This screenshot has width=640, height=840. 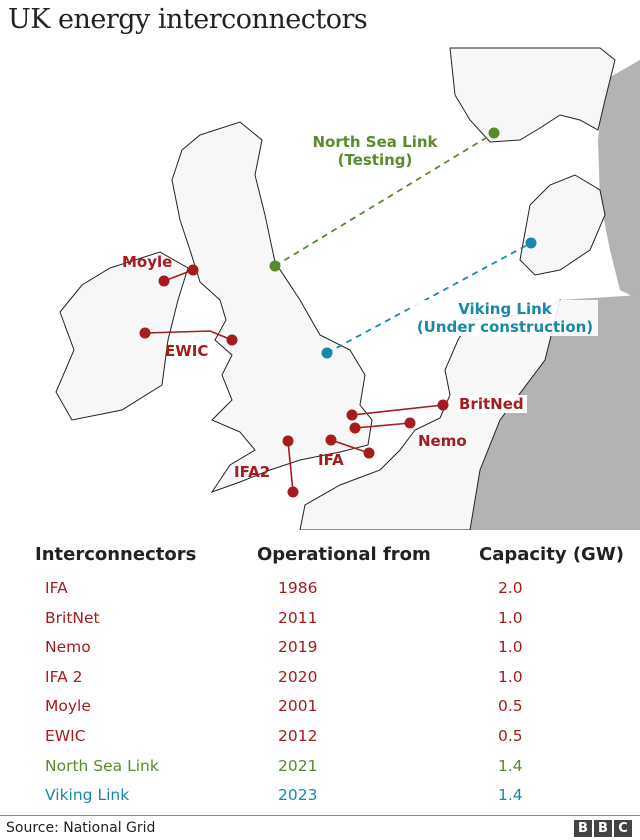 I want to click on table-cell-year: 2012, so click(x=298, y=736).